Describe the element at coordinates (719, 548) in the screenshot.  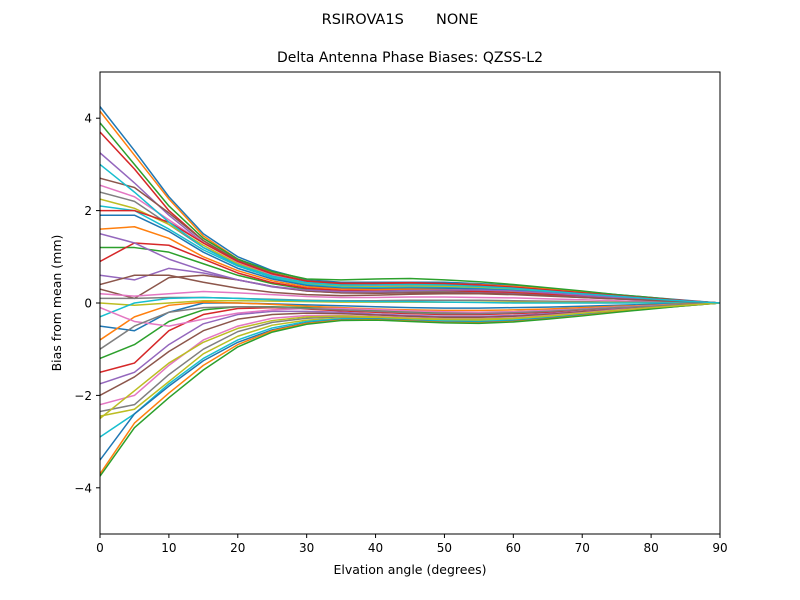
I see `x-tick-label: 90` at that location.